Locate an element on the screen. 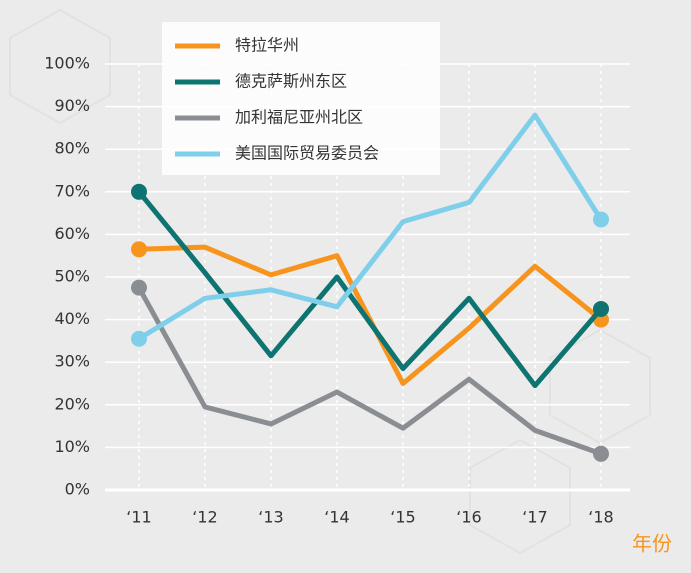  legend-label: 德克萨斯州东区 is located at coordinates (291, 81).